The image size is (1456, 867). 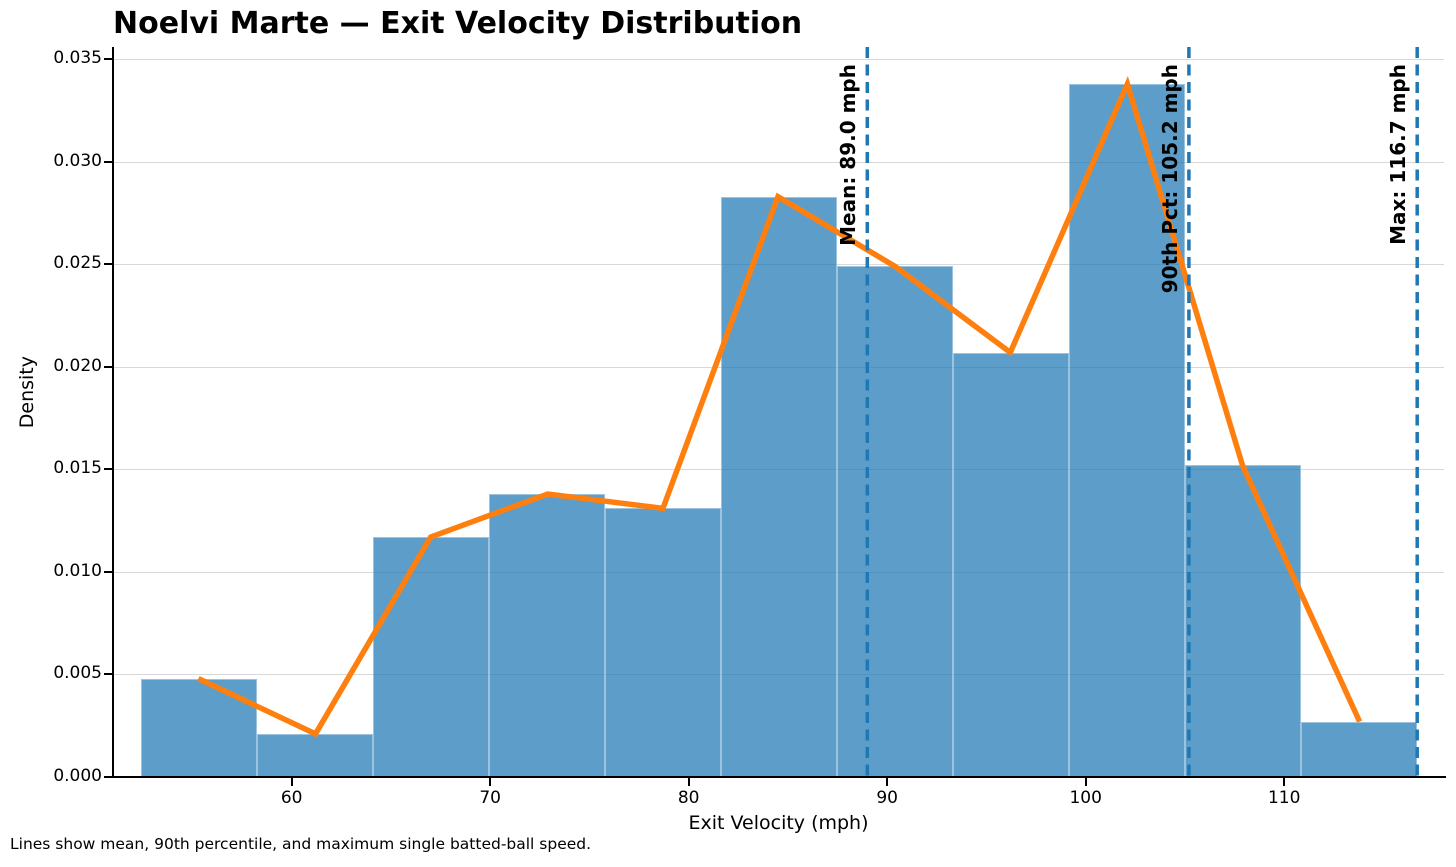 I want to click on x-tick-label: 80, so click(x=688, y=798).